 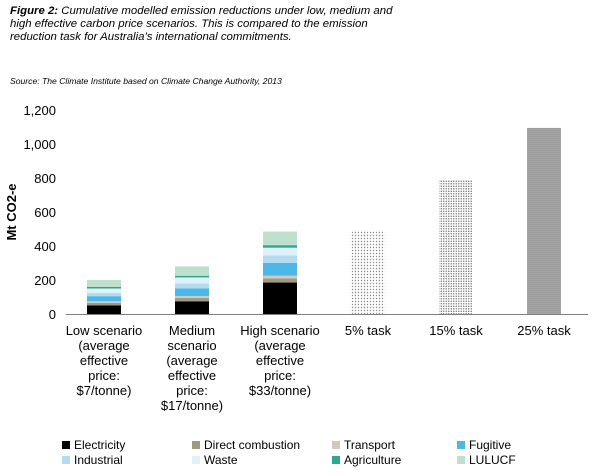 I want to click on legend-label: Waste, so click(x=221, y=460).